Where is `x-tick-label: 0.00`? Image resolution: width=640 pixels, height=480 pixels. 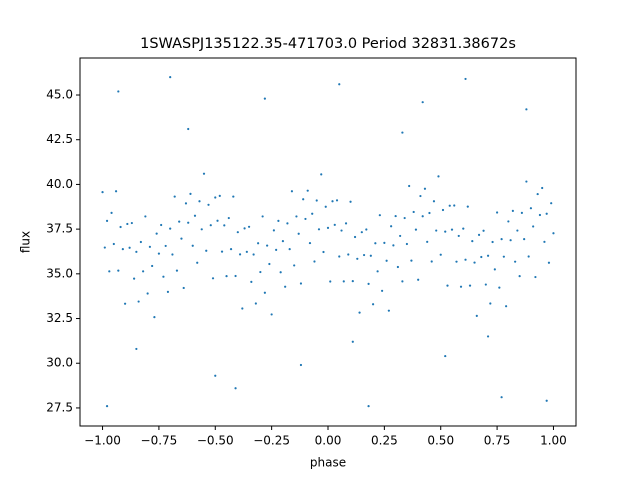 x-tick-label: 0.00 is located at coordinates (328, 441).